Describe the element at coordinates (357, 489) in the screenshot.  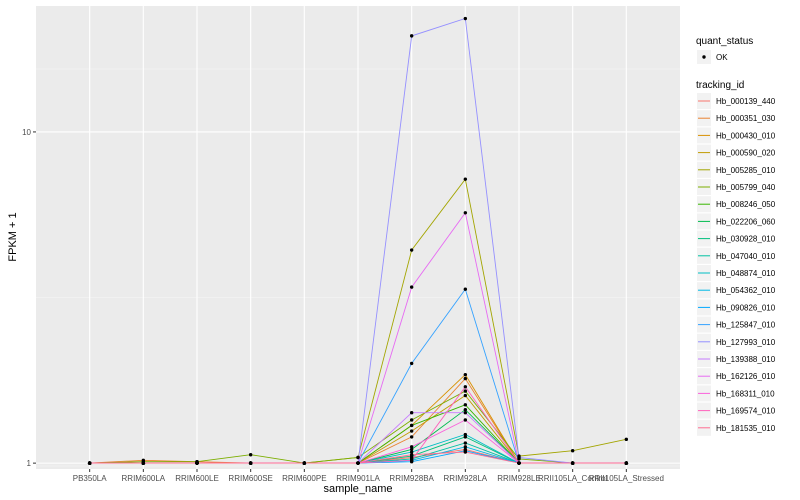
I see `x-axis-title: sample_name` at that location.